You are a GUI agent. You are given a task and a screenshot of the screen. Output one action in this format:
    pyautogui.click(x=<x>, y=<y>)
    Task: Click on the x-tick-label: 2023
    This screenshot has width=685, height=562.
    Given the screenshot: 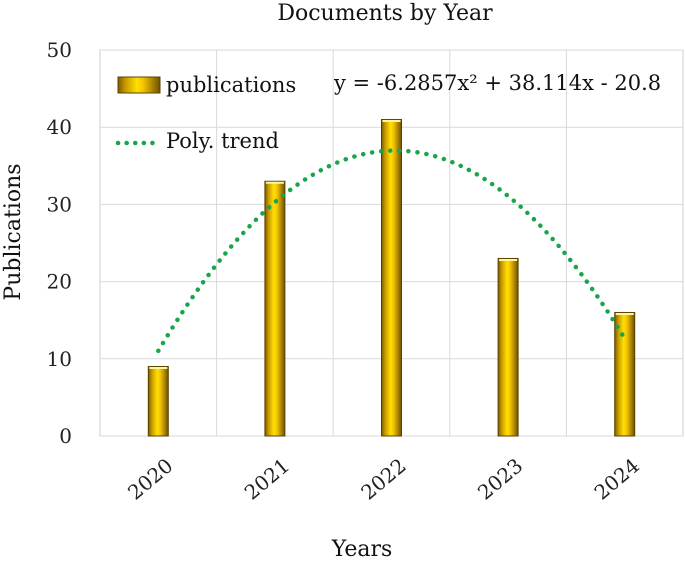 What is the action you would take?
    pyautogui.click(x=500, y=478)
    